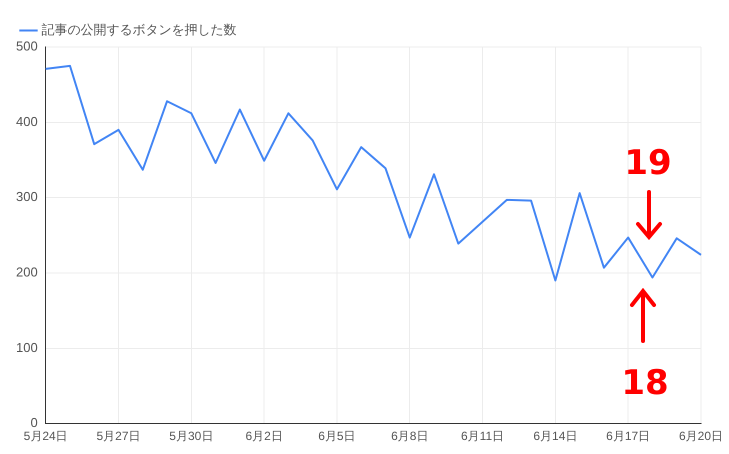 The image size is (729, 454). Describe the element at coordinates (555, 436) in the screenshot. I see `x-tick-label: 6月14日` at that location.